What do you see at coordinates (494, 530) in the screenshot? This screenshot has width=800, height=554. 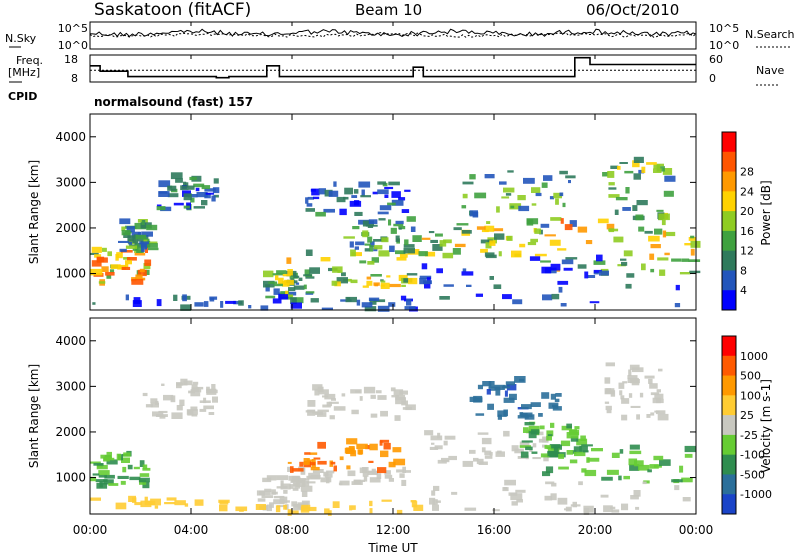 I see `time-tick-label: 16:00` at bounding box center [494, 530].